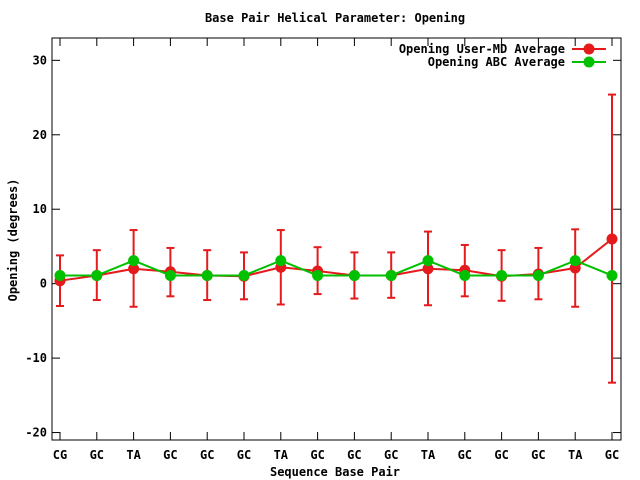 The height and width of the screenshot is (480, 640). I want to click on x-axis-label: Sequence Base Pair, so click(335, 472).